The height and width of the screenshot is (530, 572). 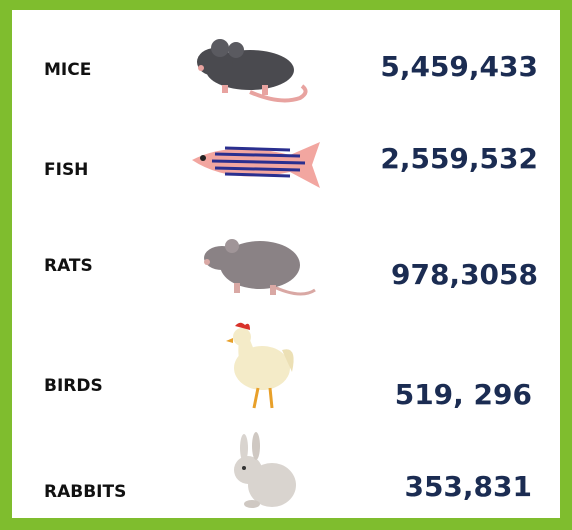 I want to click on row-label: FISH, so click(x=66, y=170).